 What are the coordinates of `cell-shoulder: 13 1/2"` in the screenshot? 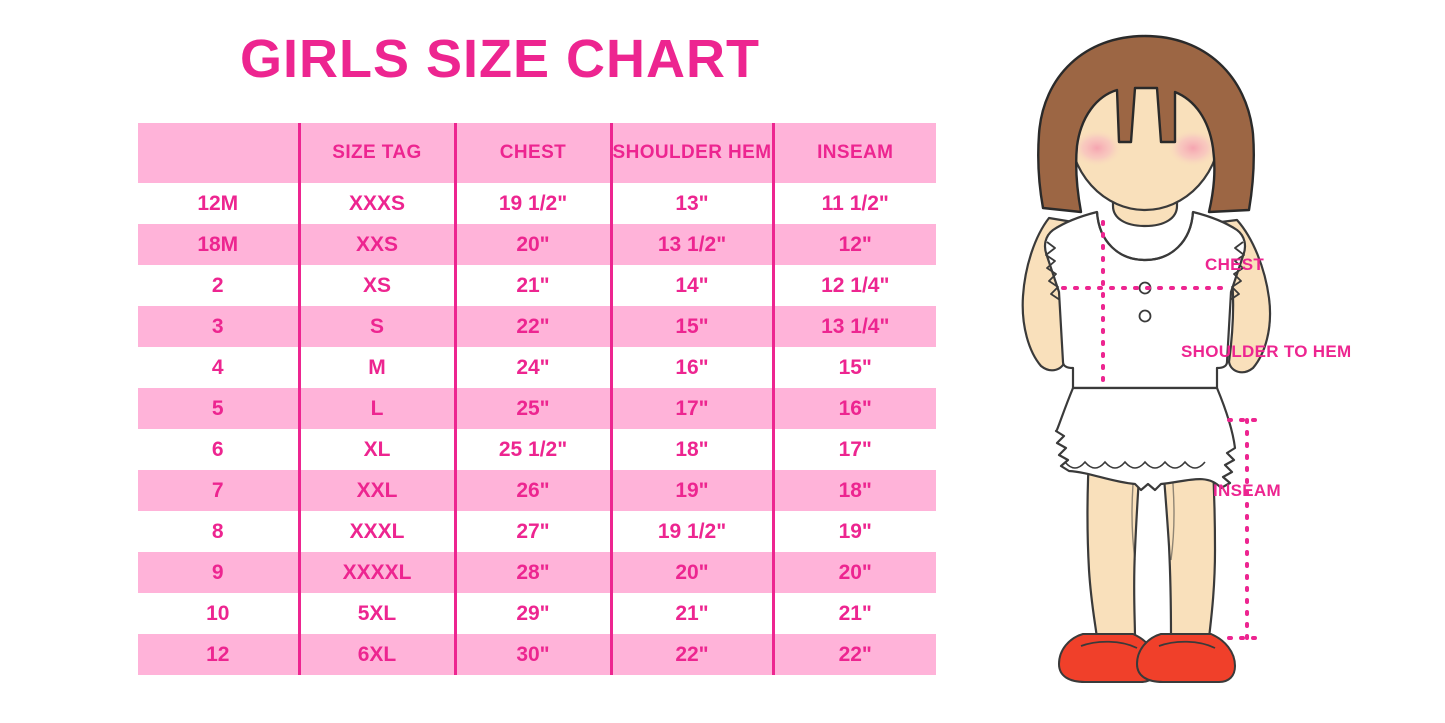 It's located at (691, 244).